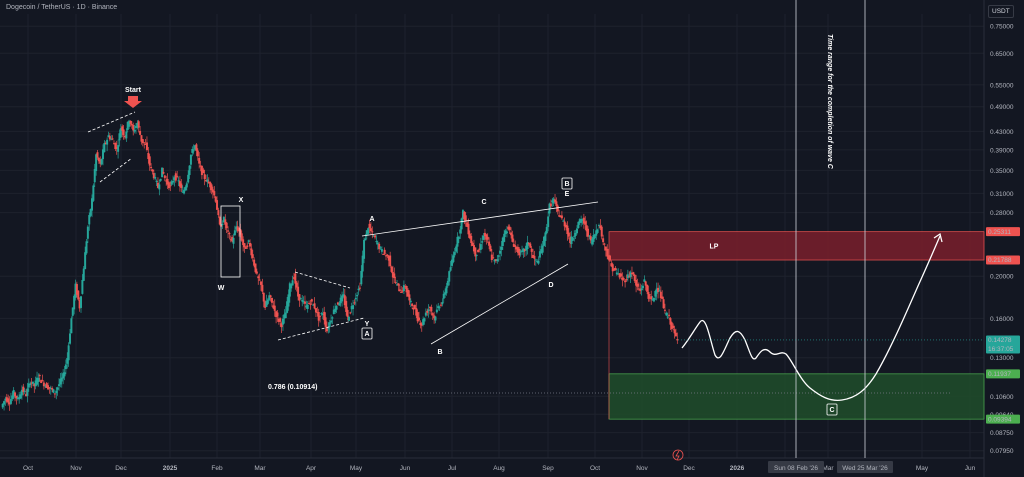 This screenshot has width=1024, height=477. Describe the element at coordinates (1000, 340) in the screenshot. I see `price-label-text: 0.14278` at that location.